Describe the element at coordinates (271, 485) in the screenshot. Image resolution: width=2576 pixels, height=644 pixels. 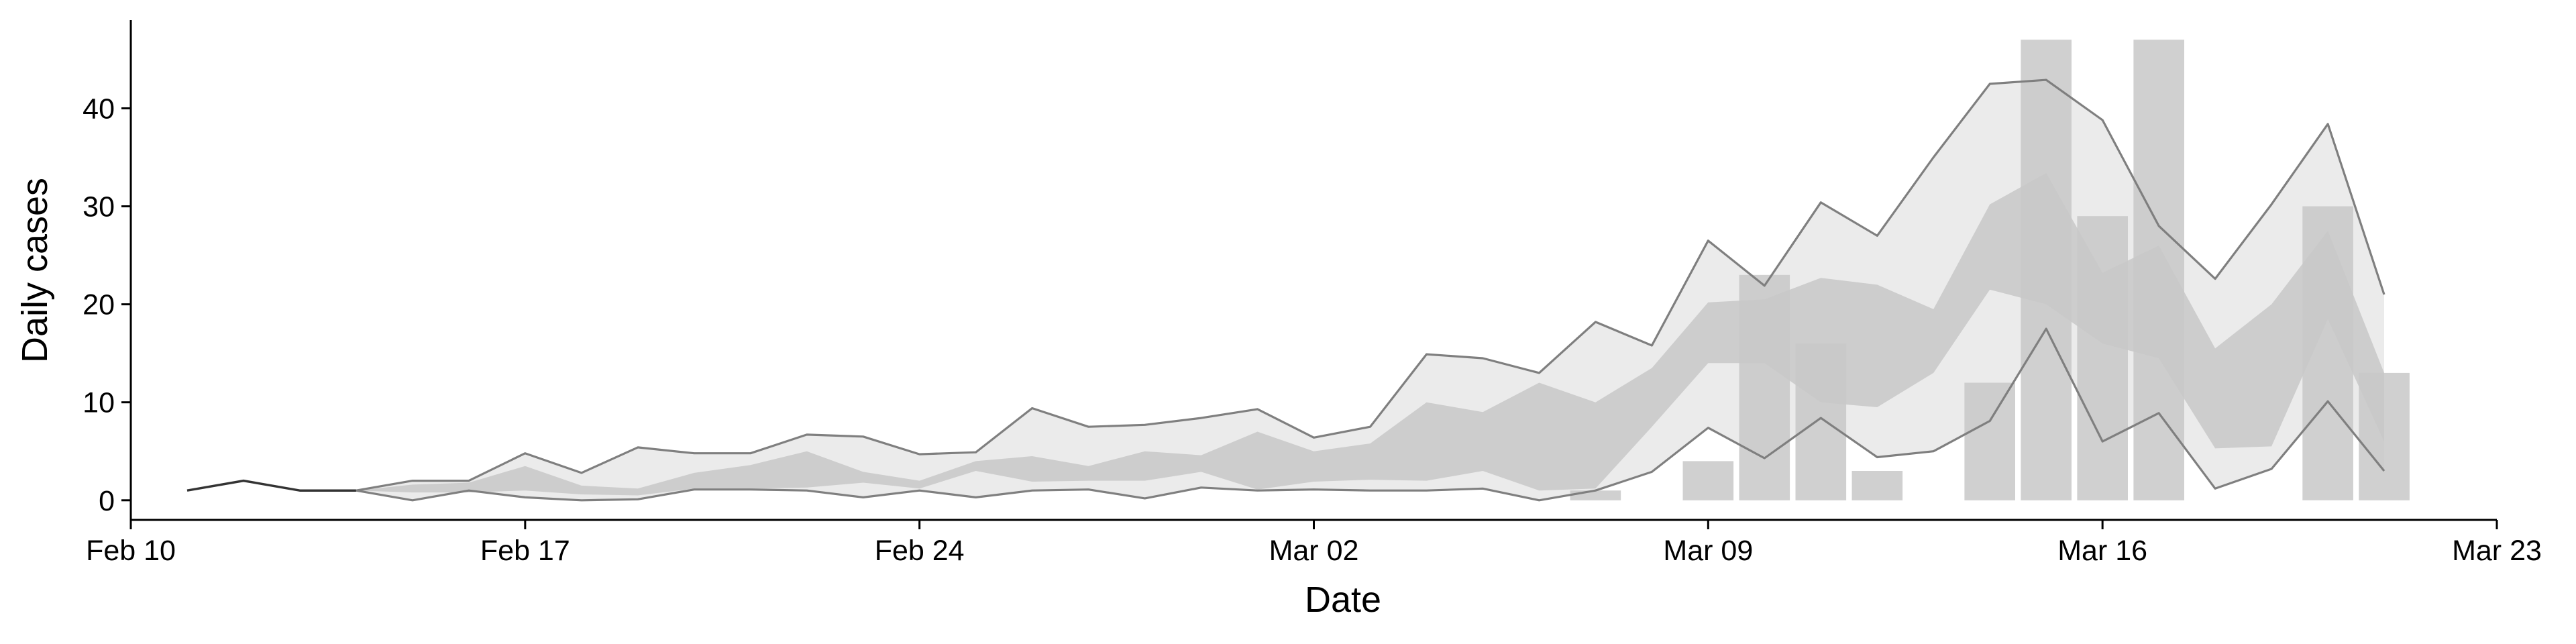
I see `early-cases-line` at that location.